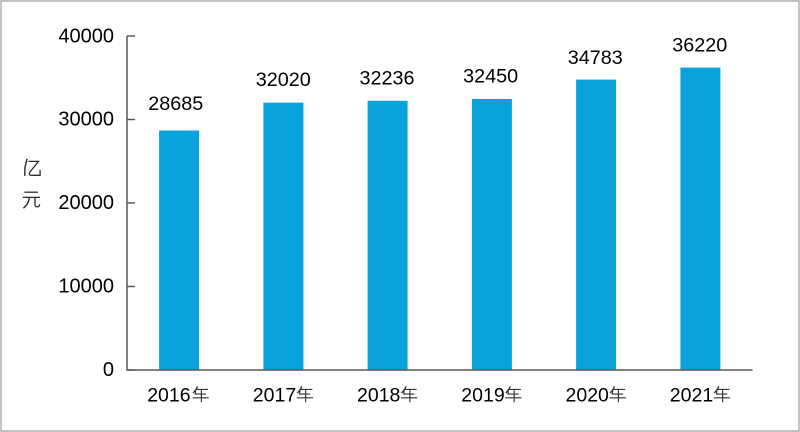  Describe the element at coordinates (699, 46) in the screenshot. I see `svg-text: 36220` at that location.